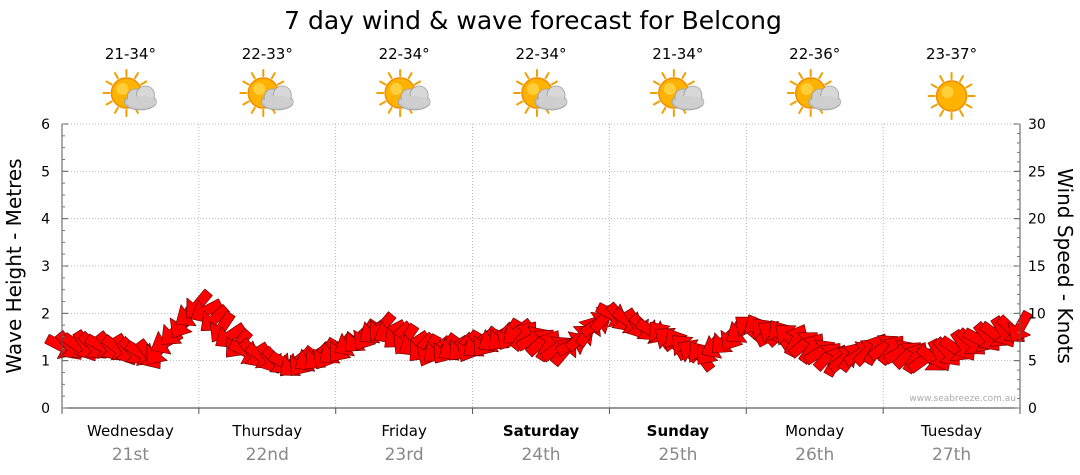  What do you see at coordinates (45, 362) in the screenshot?
I see `left-tick-label: 1` at bounding box center [45, 362].